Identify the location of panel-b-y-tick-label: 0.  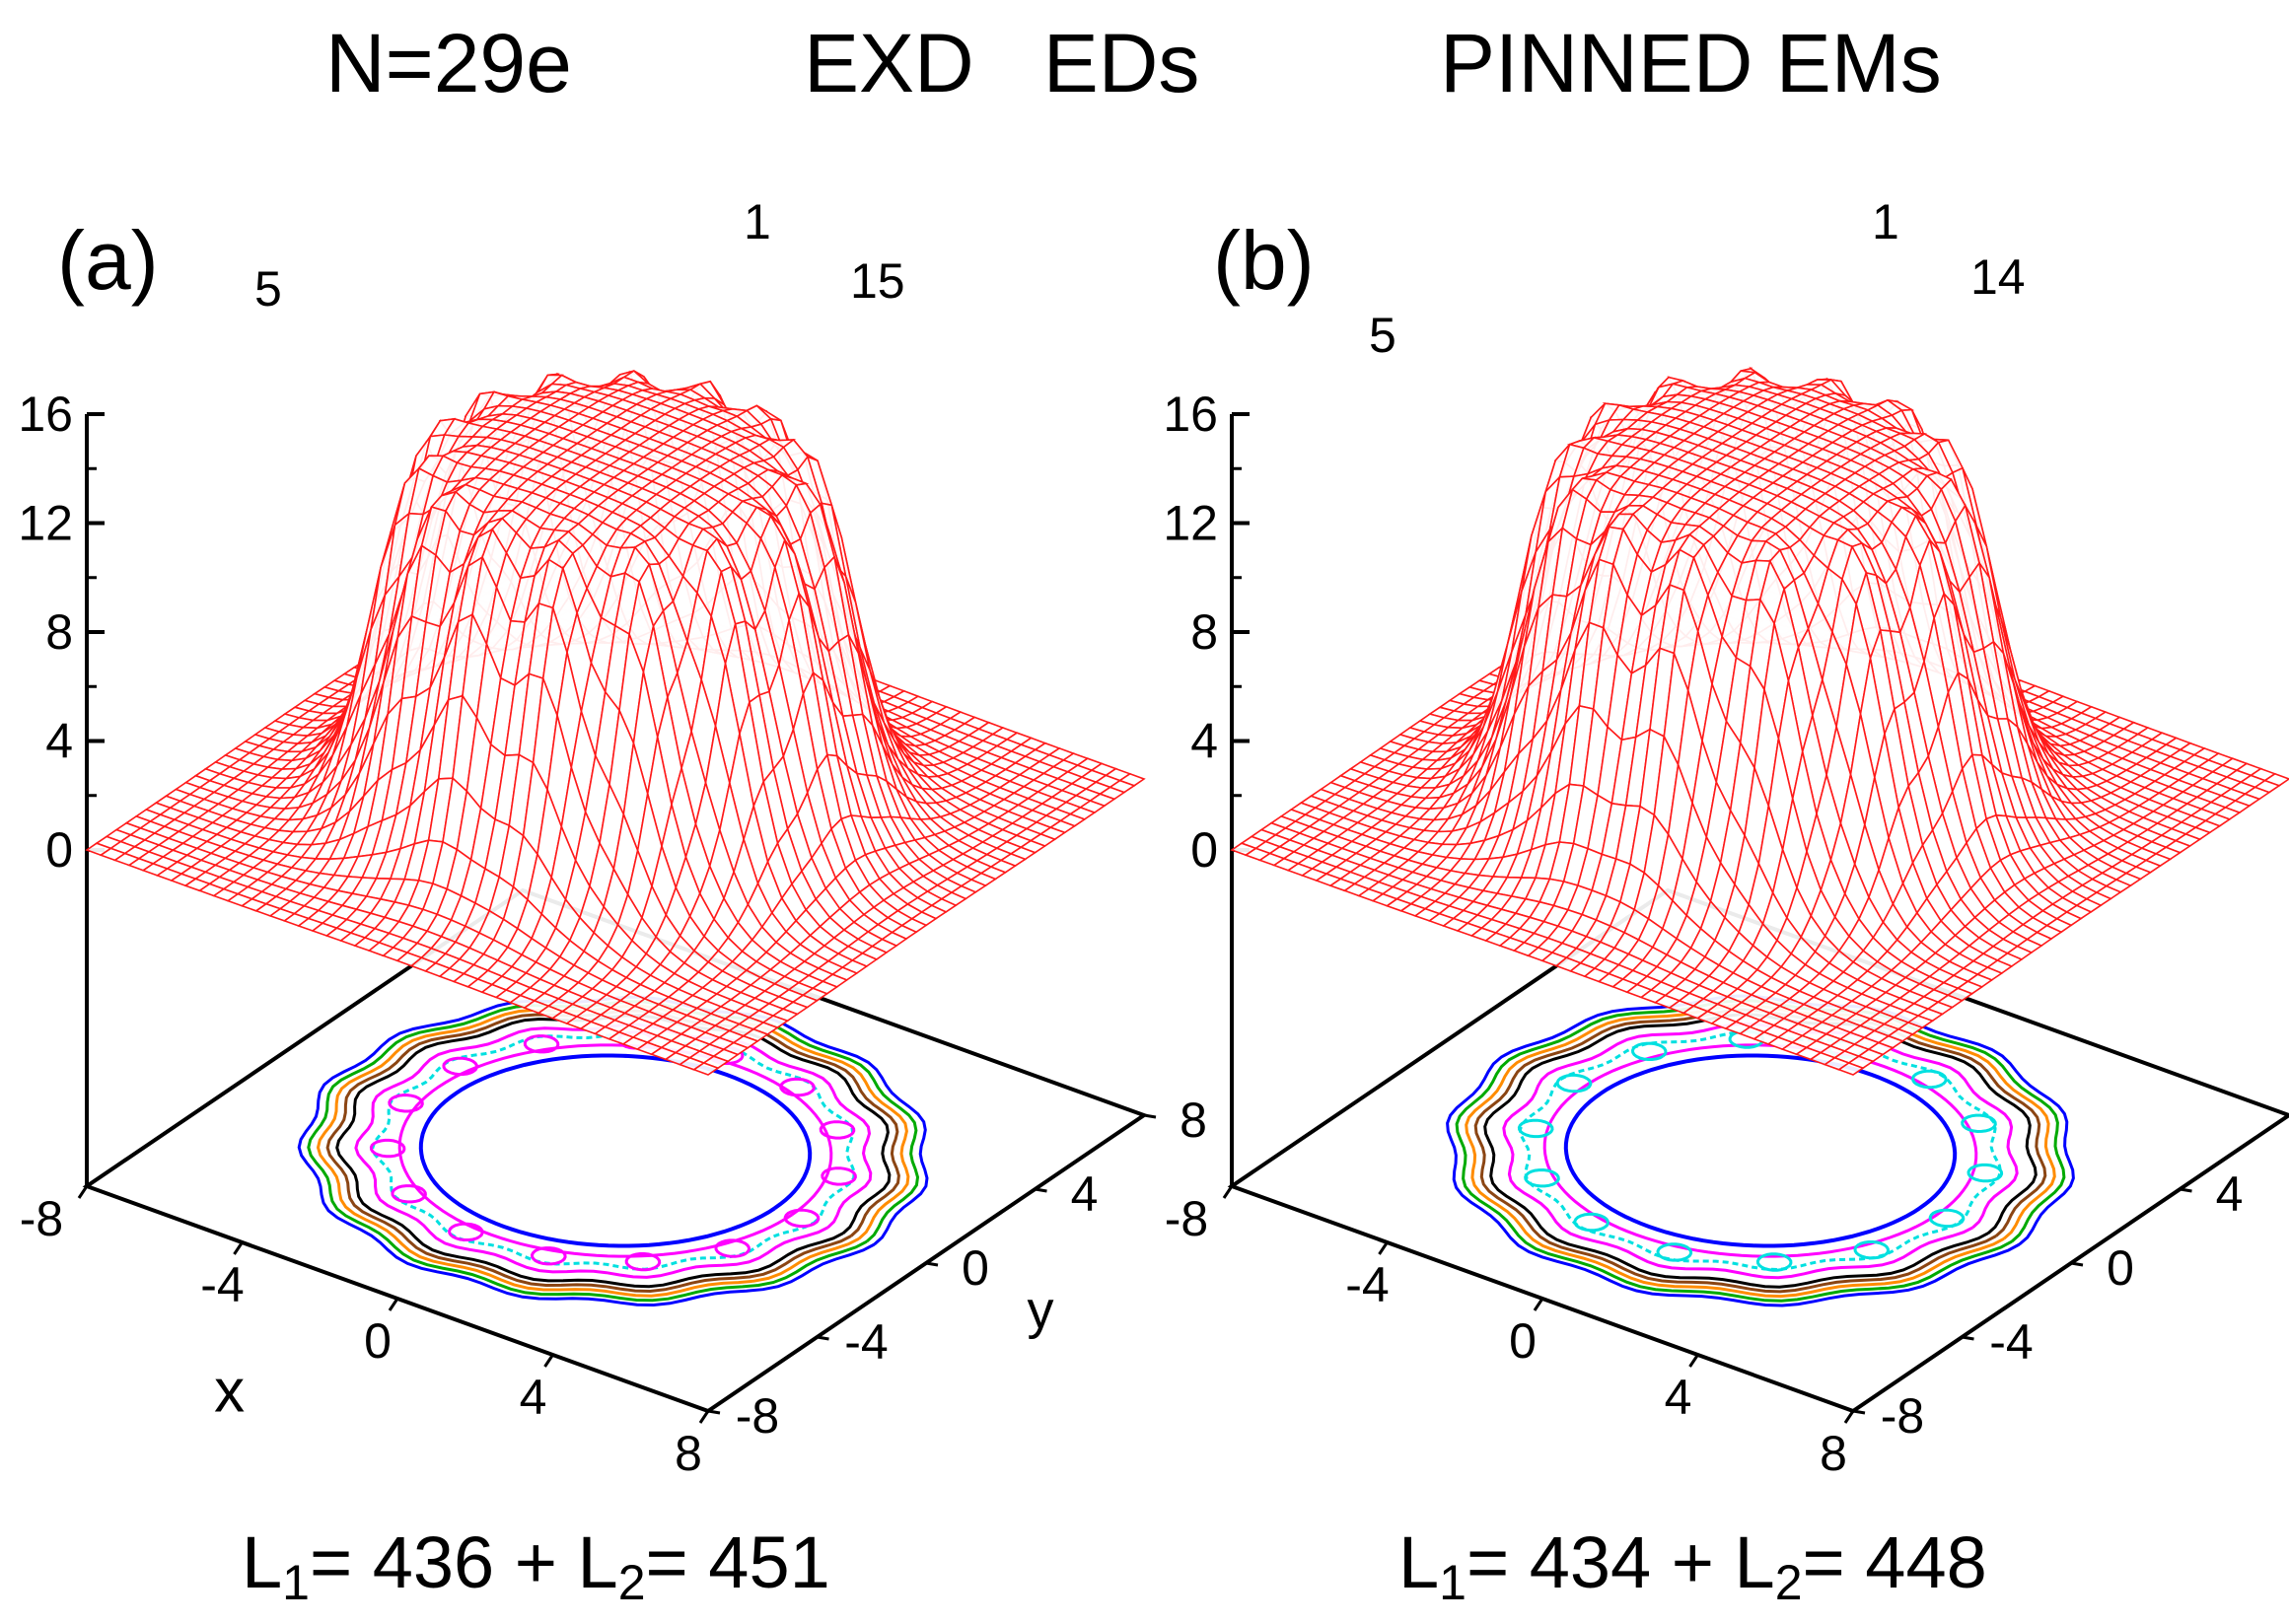
(2120, 1268).